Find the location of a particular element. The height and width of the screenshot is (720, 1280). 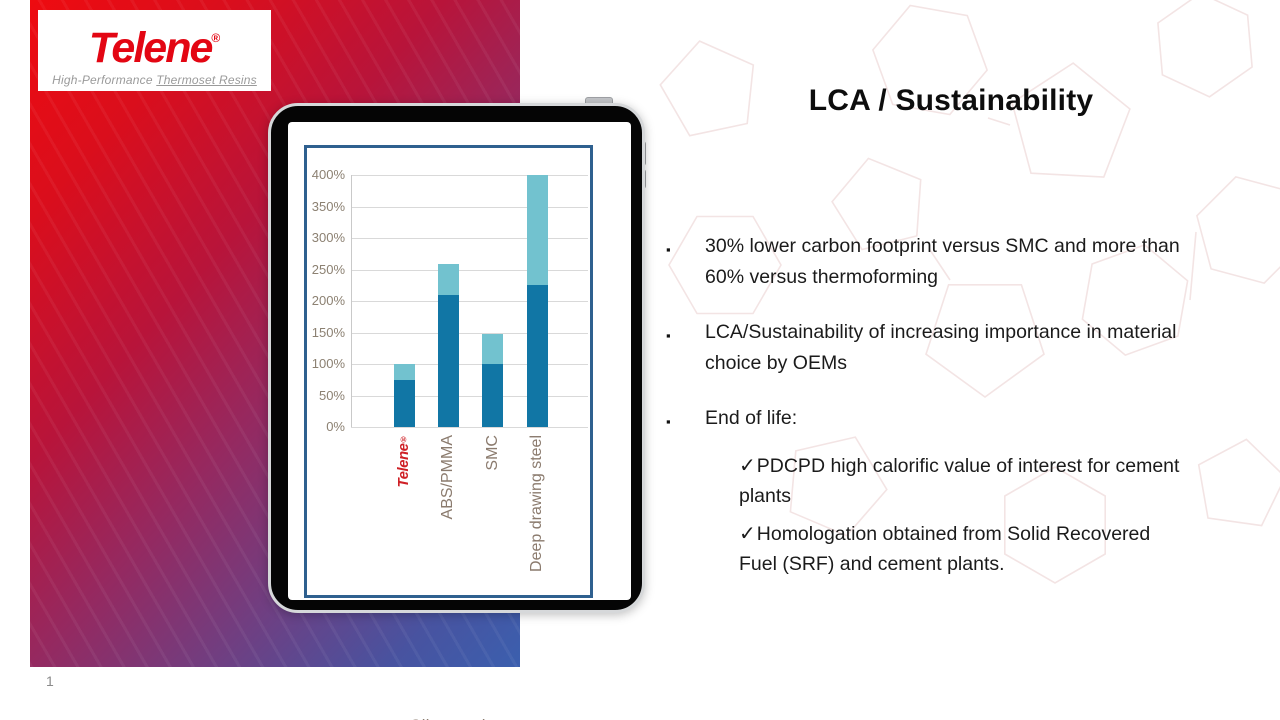

bullet-item: ▪ End of life: is located at coordinates (952, 418).